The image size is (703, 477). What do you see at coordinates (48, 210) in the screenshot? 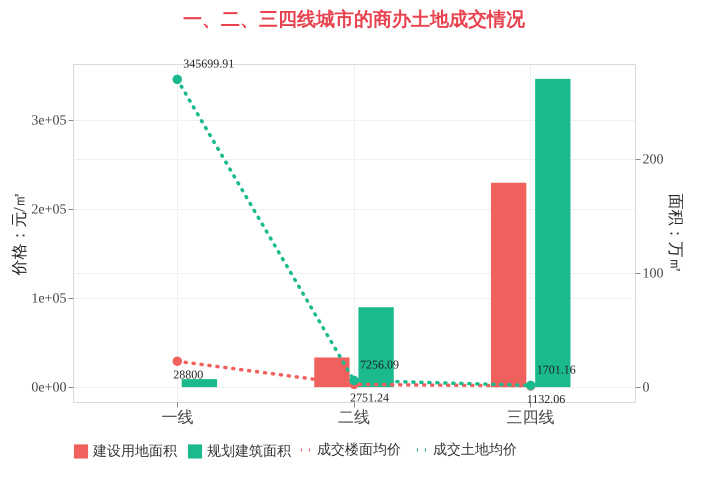
I see `y-tick-label: 2e+05` at bounding box center [48, 210].